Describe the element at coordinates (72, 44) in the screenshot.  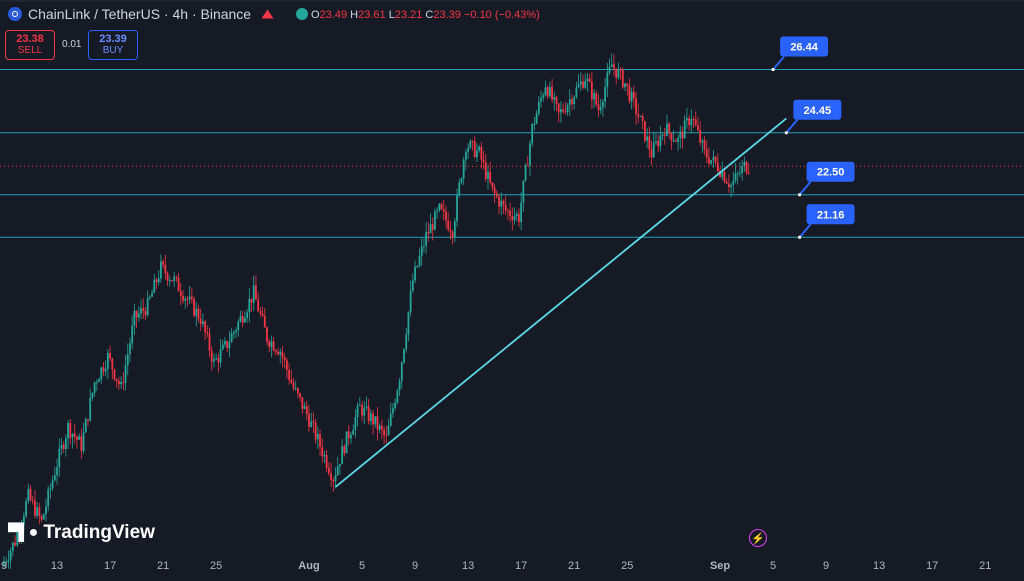
I see `spread-value: 0.01` at that location.